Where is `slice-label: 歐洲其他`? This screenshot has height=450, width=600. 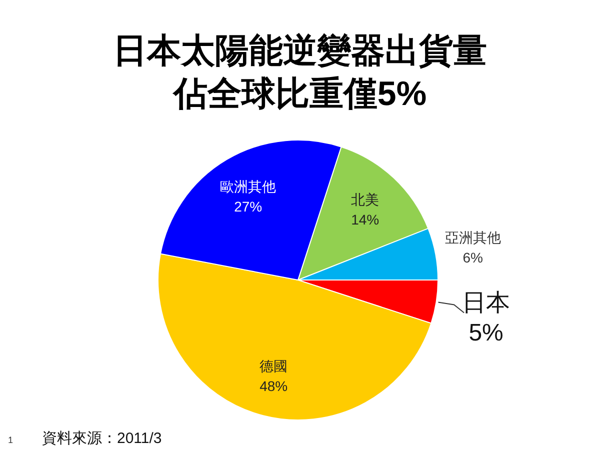 slice-label: 歐洲其他 is located at coordinates (248, 186).